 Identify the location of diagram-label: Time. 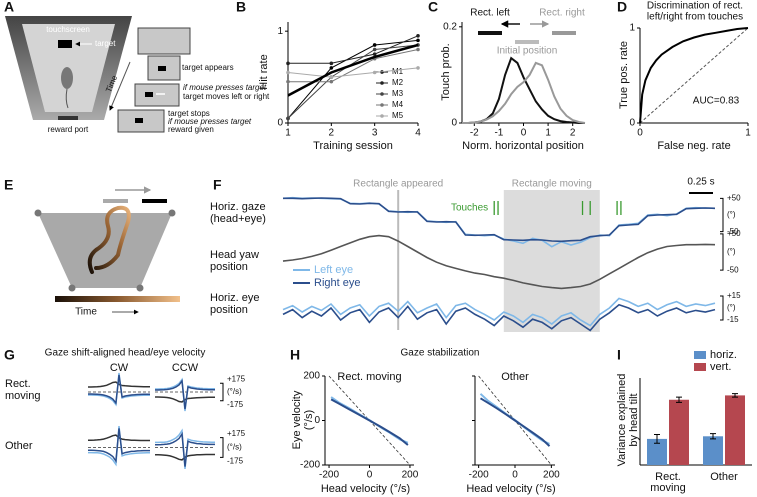
(86, 312).